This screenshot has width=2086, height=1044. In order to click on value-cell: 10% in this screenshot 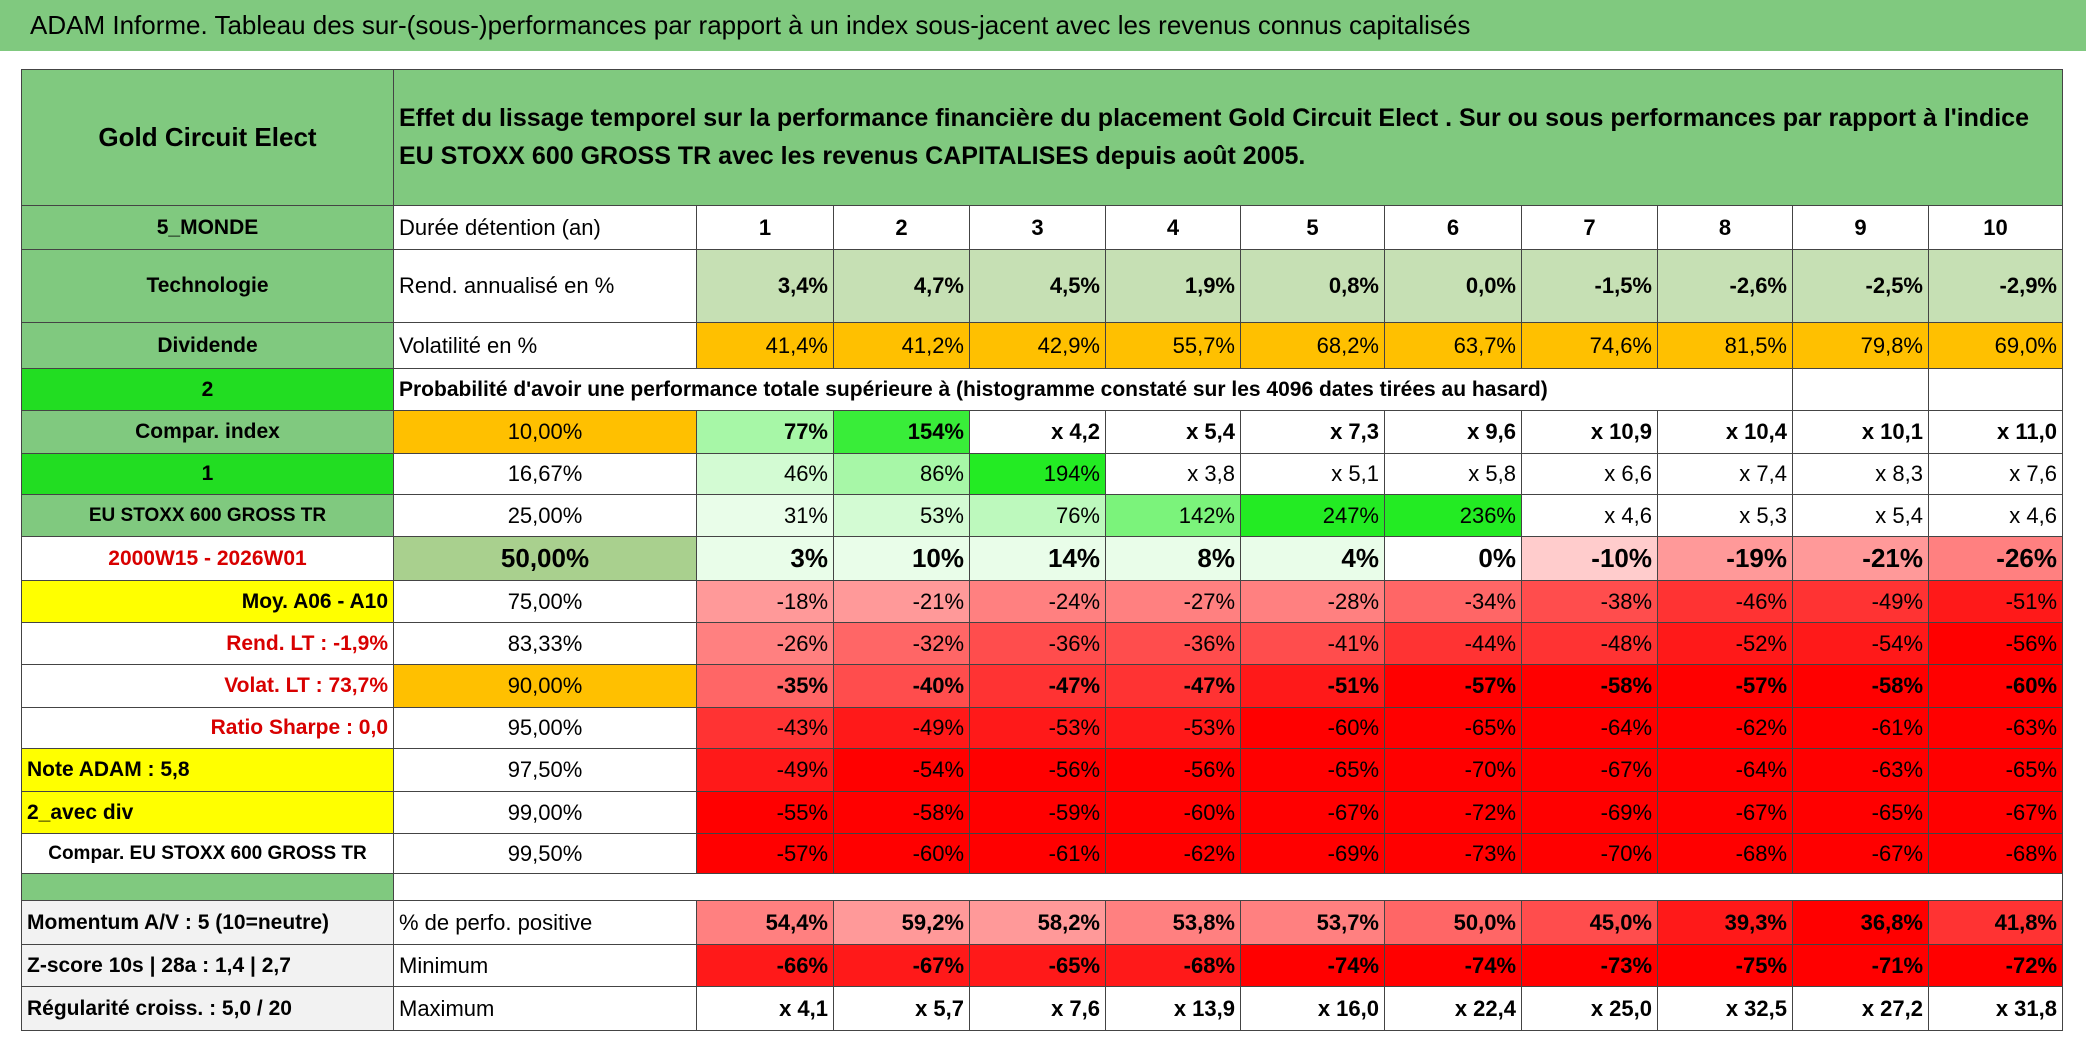, I will do `click(902, 559)`.